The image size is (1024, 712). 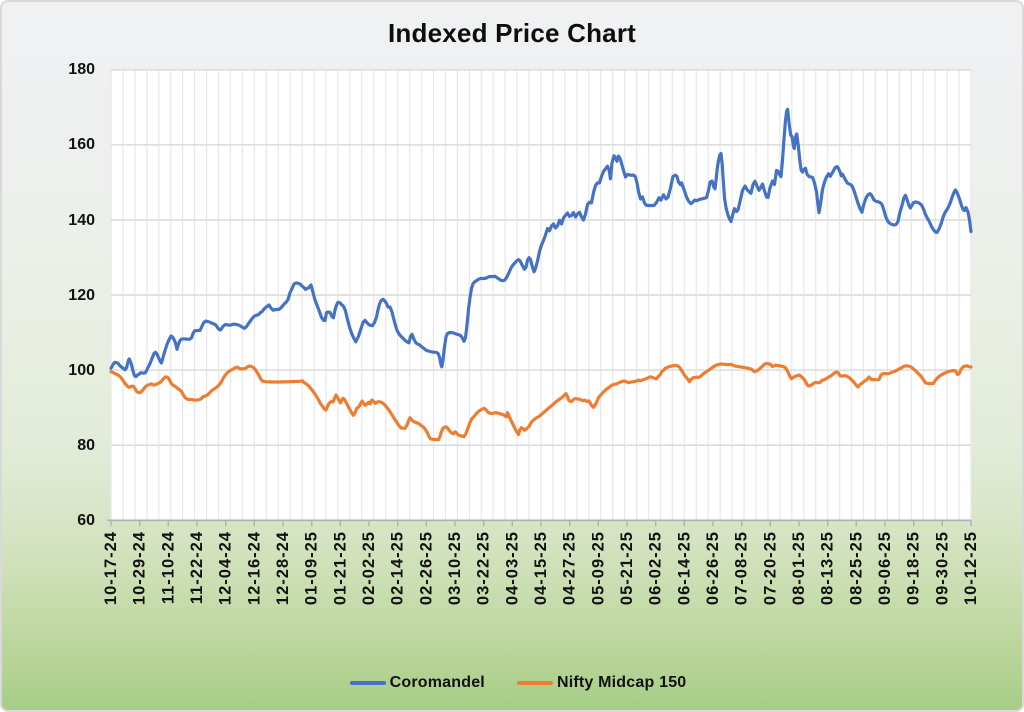 What do you see at coordinates (369, 568) in the screenshot?
I see `svg-text: 02-02-25` at bounding box center [369, 568].